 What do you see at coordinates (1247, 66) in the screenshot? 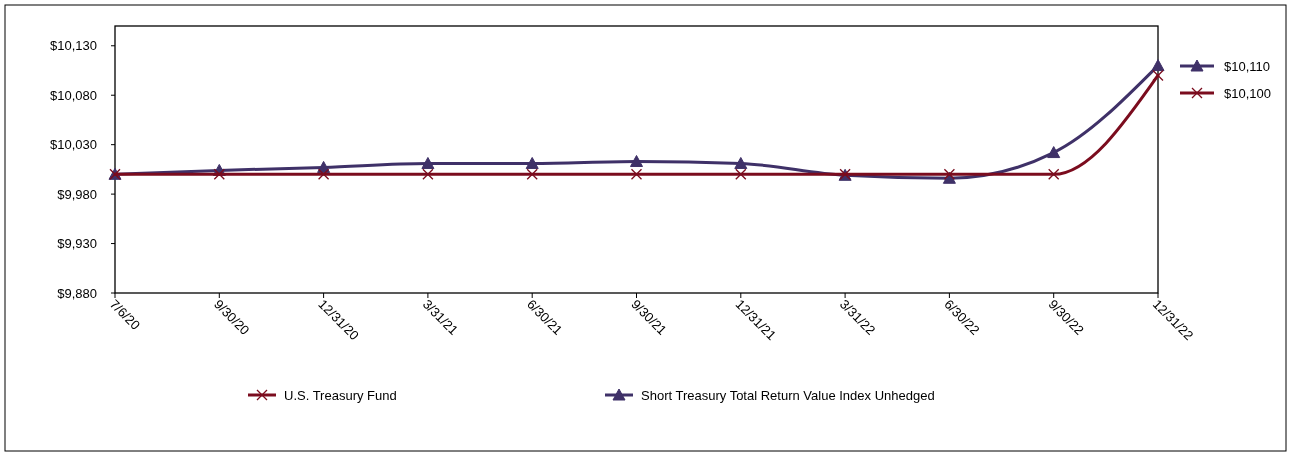
I see `text: $10,110` at bounding box center [1247, 66].